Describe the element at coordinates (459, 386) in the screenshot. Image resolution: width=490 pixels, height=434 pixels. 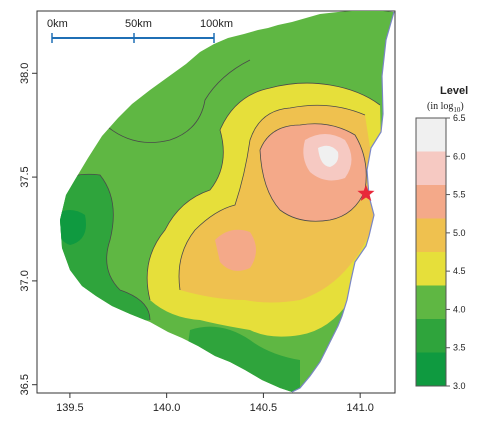
I see `legend-tick-label: 3.0` at that location.